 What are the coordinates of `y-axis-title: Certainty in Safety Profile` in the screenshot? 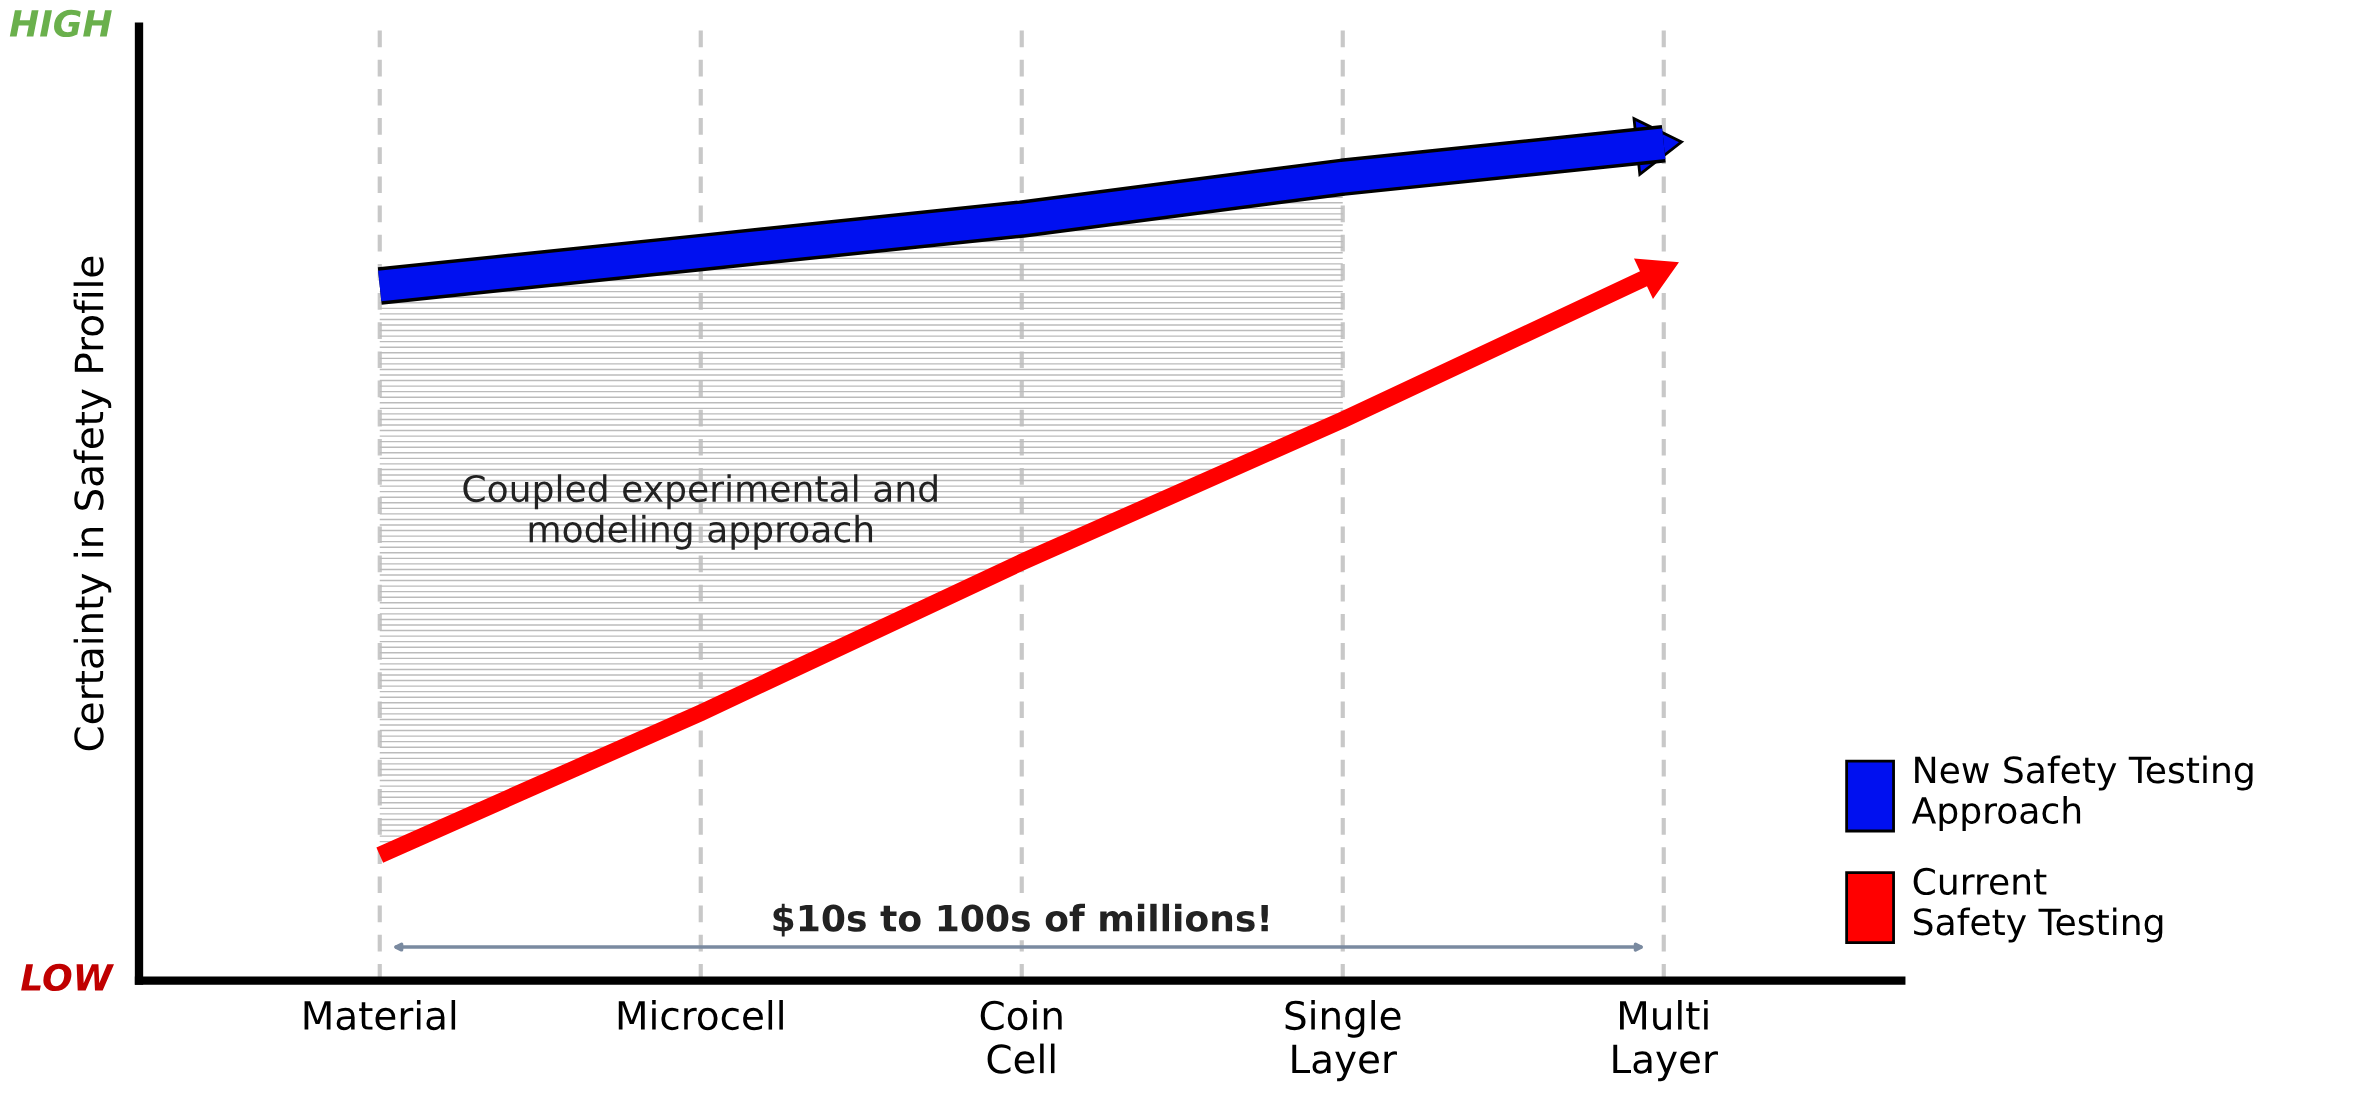 It's located at (92, 503).